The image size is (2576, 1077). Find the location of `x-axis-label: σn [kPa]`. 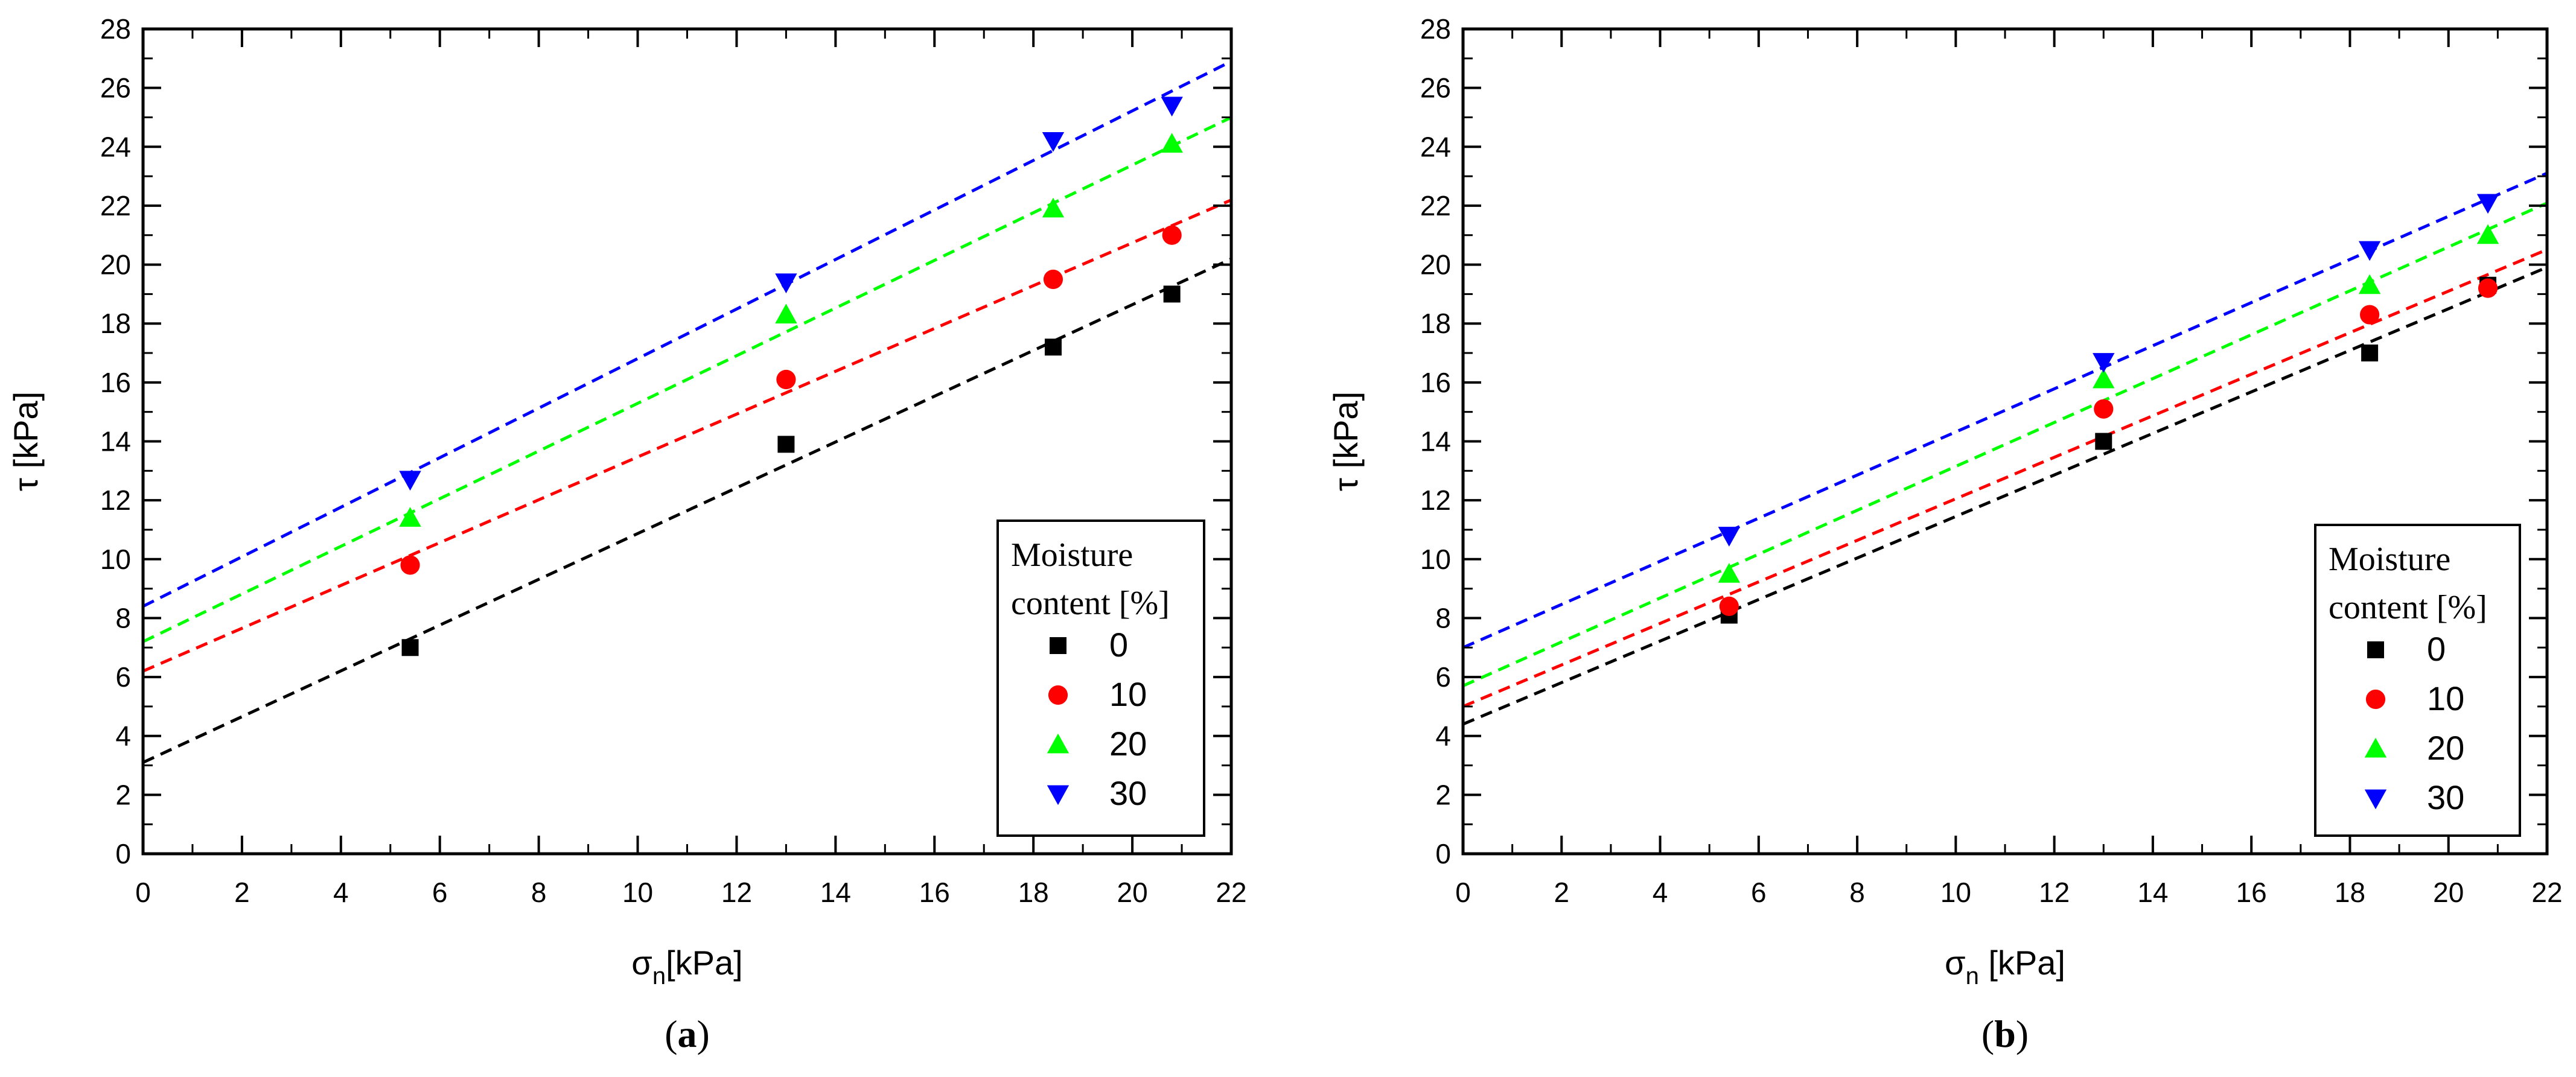

x-axis-label: σn [kPa] is located at coordinates (2005, 967).